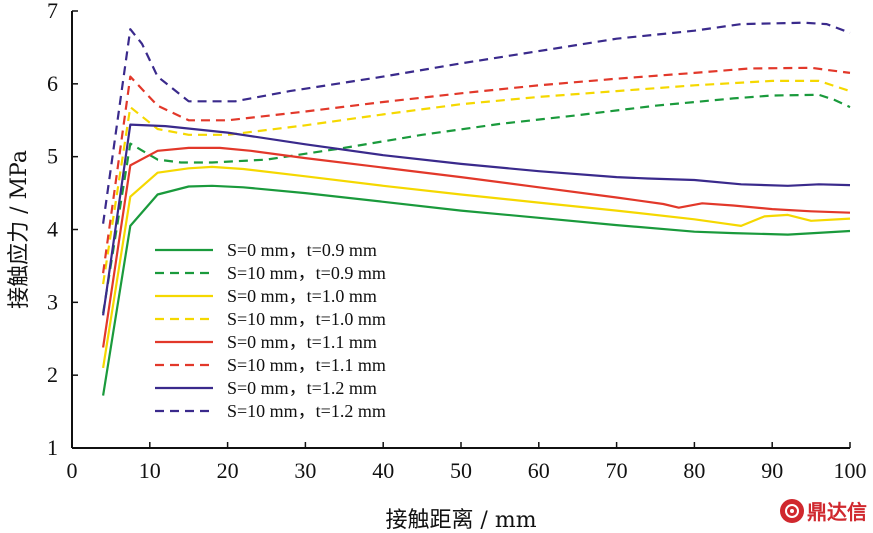  What do you see at coordinates (62, 230) in the screenshot?
I see `y-ticks: 1 2 3 4 5 6 7` at bounding box center [62, 230].